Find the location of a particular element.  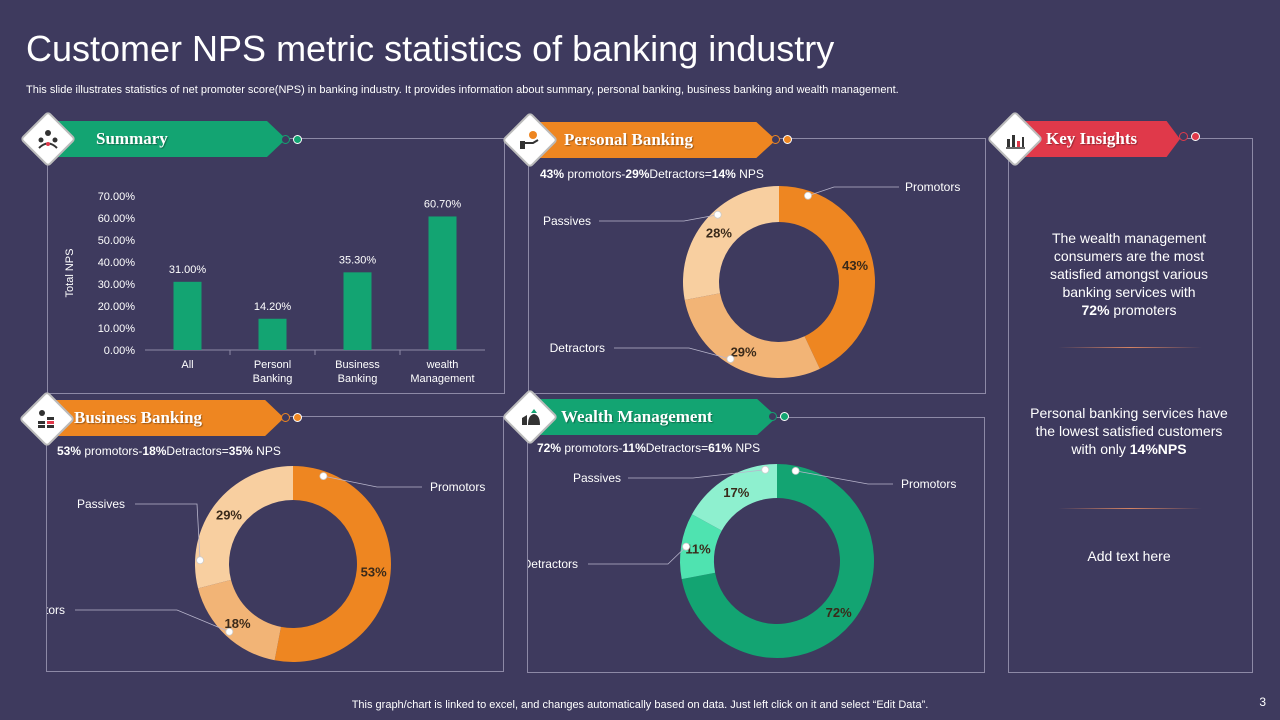

wealth-stat-line: 72% promotors-11%Detractors=61% NPS is located at coordinates (649, 448).